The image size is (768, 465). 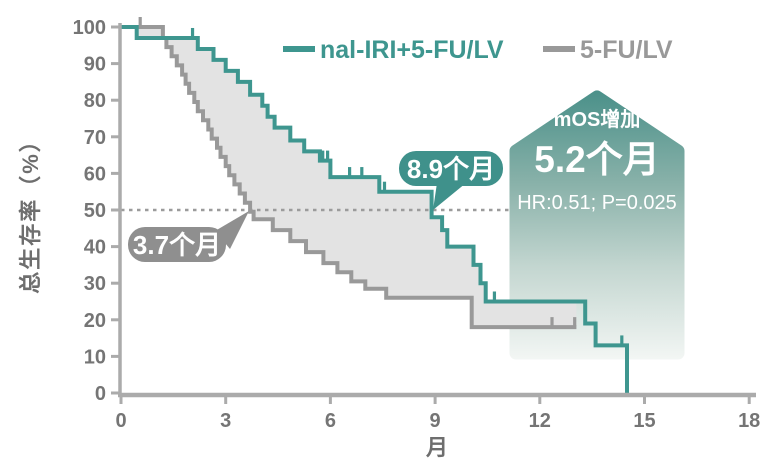 What do you see at coordinates (95, 65) in the screenshot?
I see `y-tick-label: 90` at bounding box center [95, 65].